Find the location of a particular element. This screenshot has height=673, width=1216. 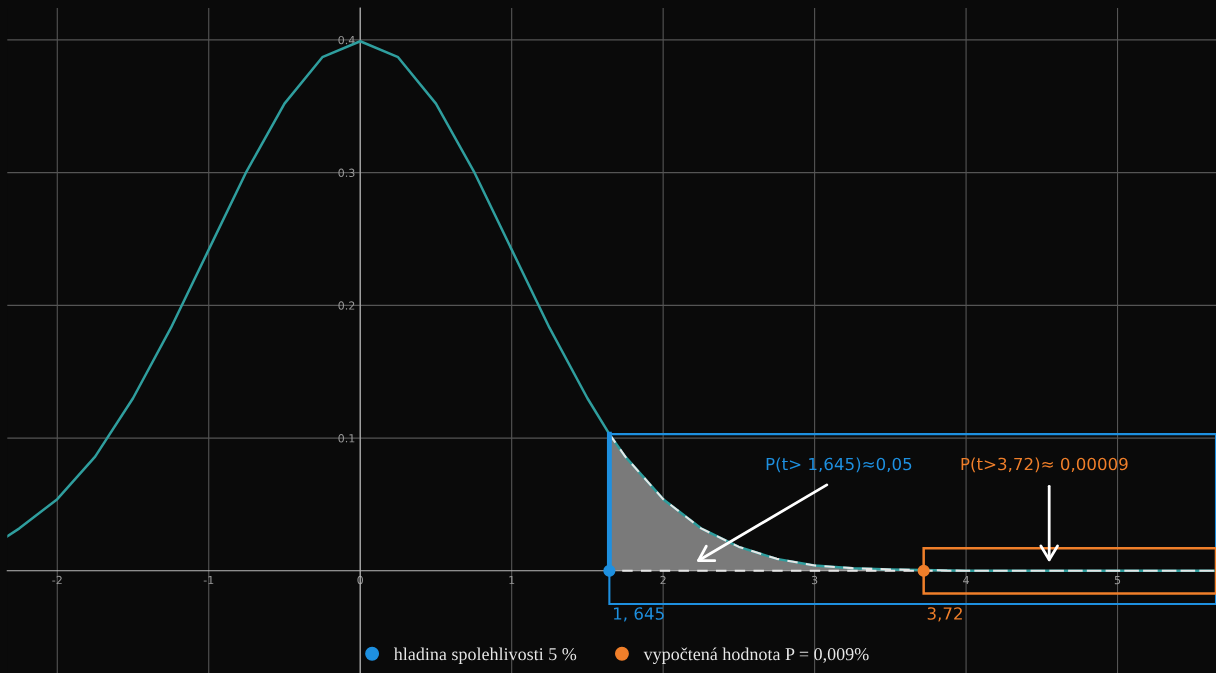

annotation: P(t> 1,645)≈0,05 is located at coordinates (839, 465).